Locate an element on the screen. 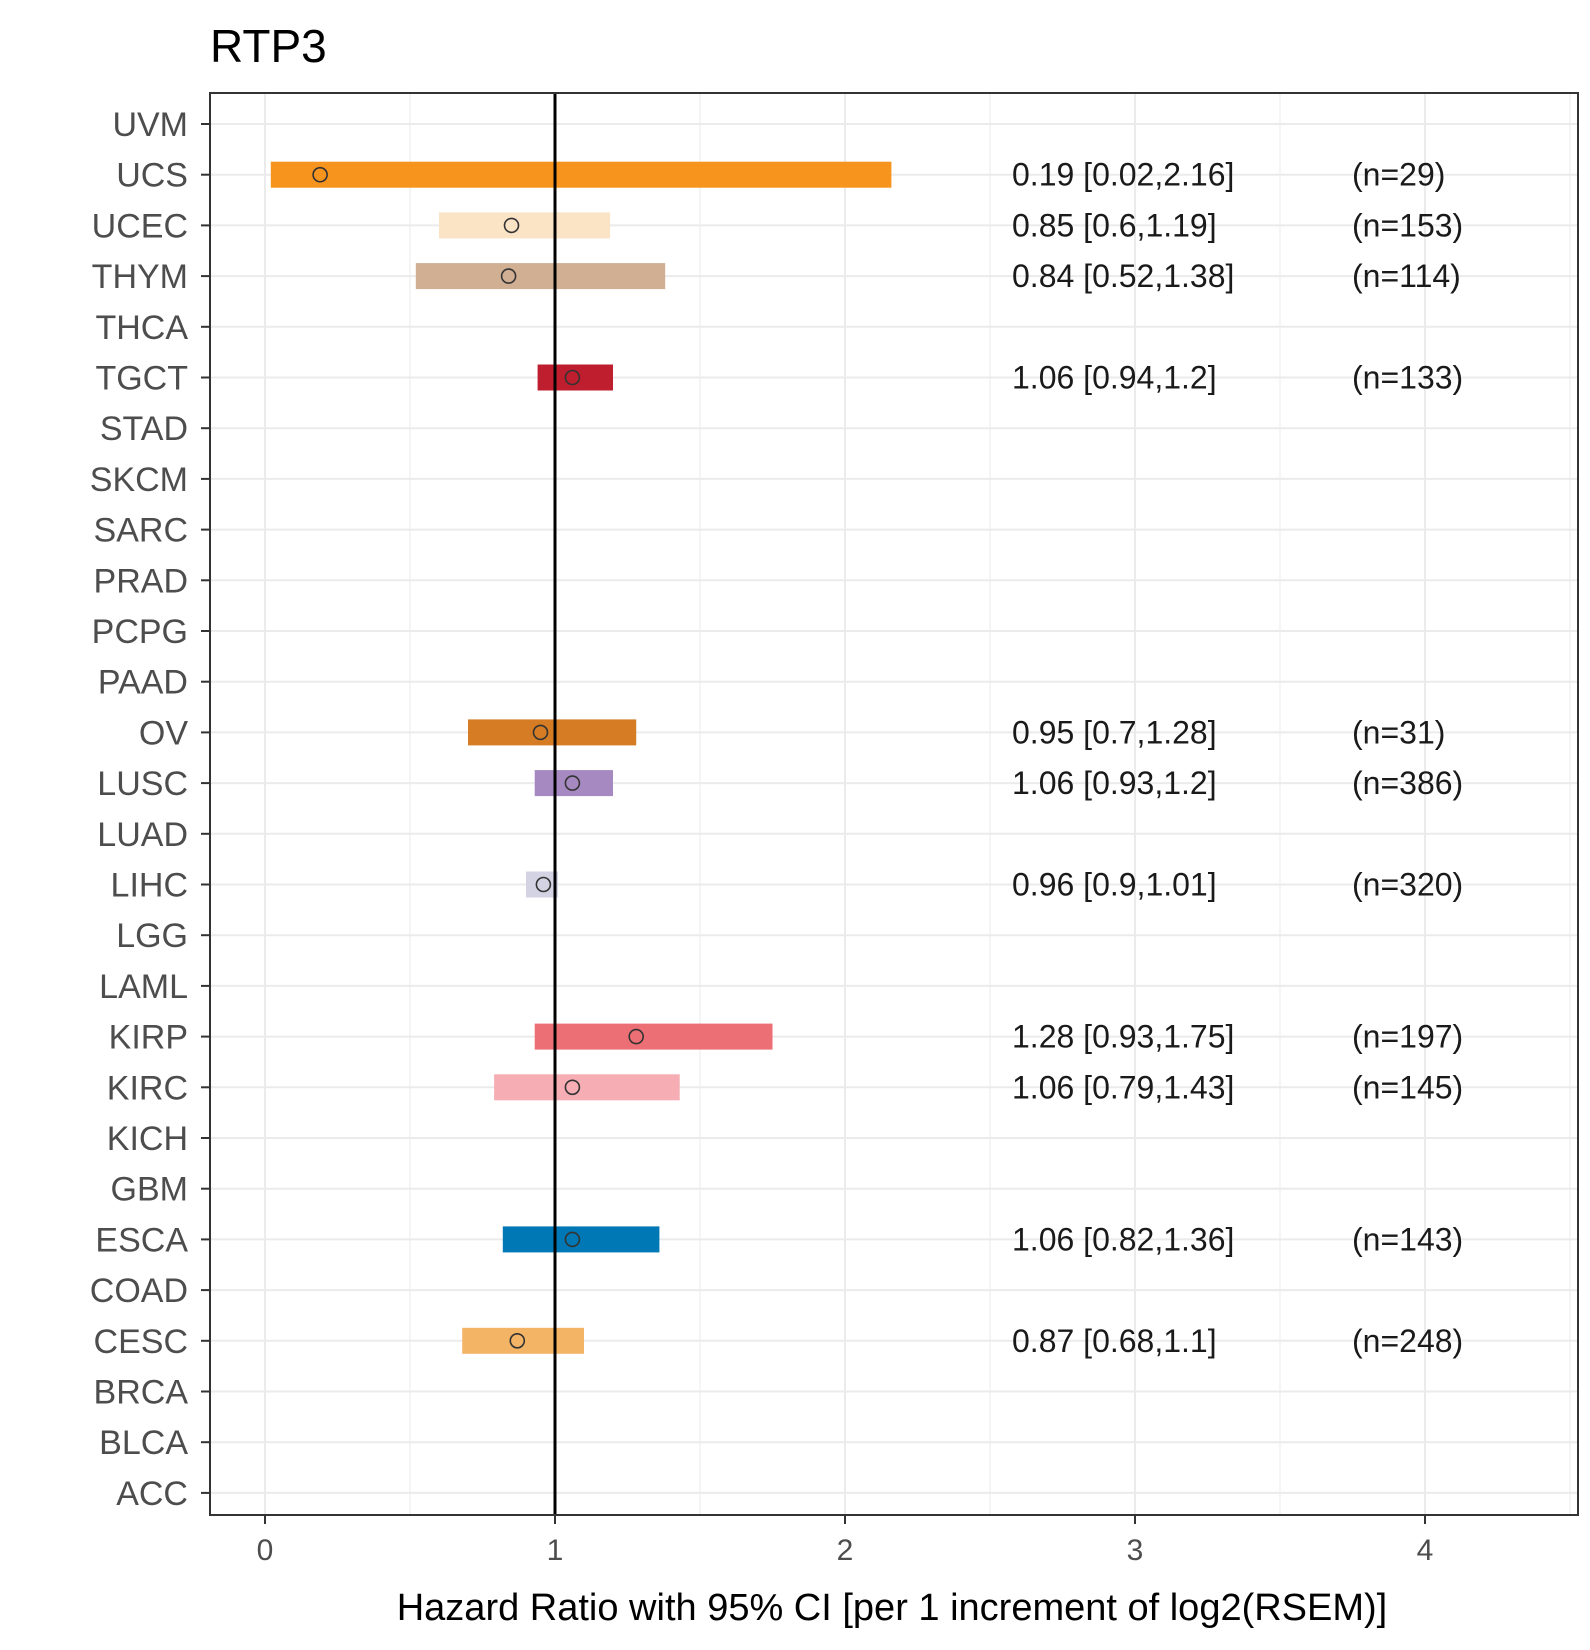 The image size is (1590, 1650). hr-point-kirp is located at coordinates (636, 1036).